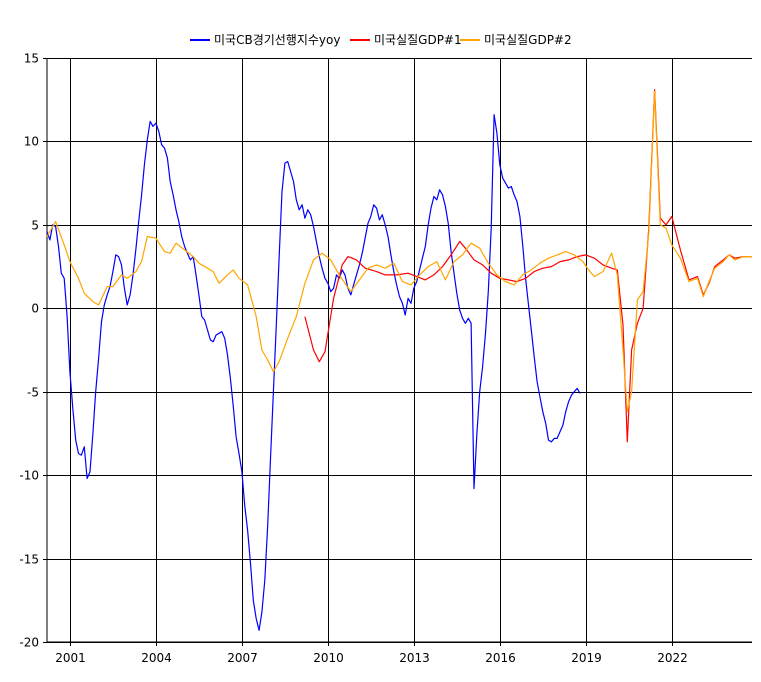  Describe the element at coordinates (586, 658) in the screenshot. I see `x-tick-label: 2019` at that location.